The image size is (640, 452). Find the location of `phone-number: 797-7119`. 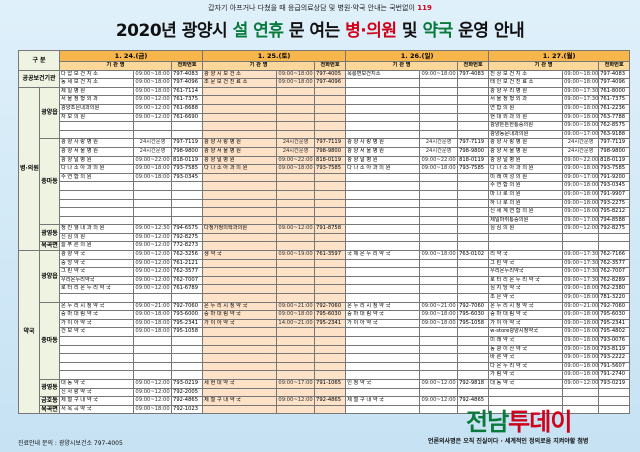

phone-number: 797-7119 is located at coordinates (473, 143).